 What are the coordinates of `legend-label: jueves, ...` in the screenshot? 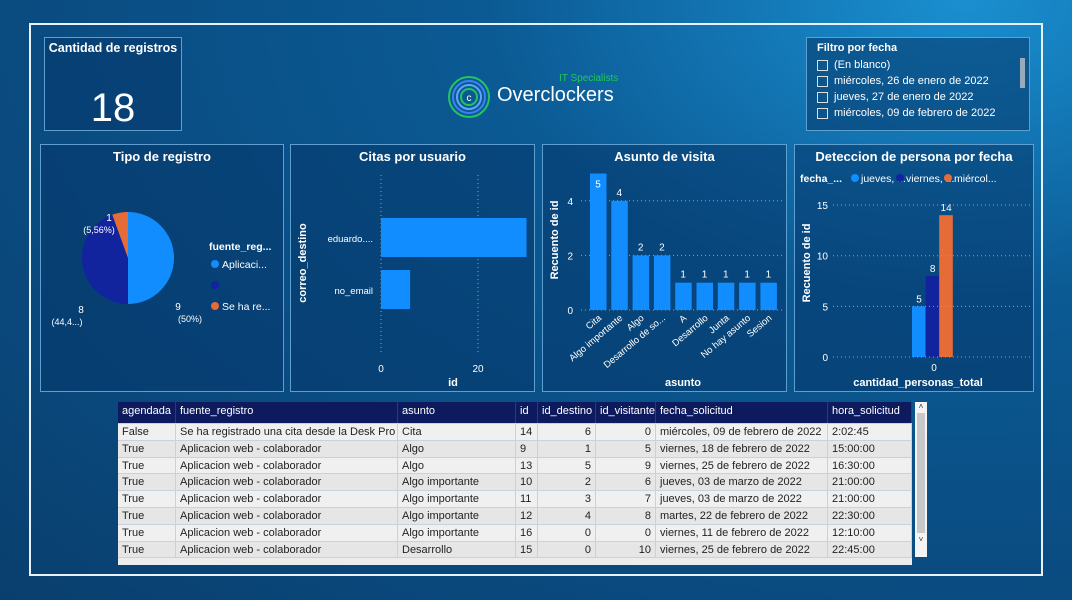 It's located at (883, 179).